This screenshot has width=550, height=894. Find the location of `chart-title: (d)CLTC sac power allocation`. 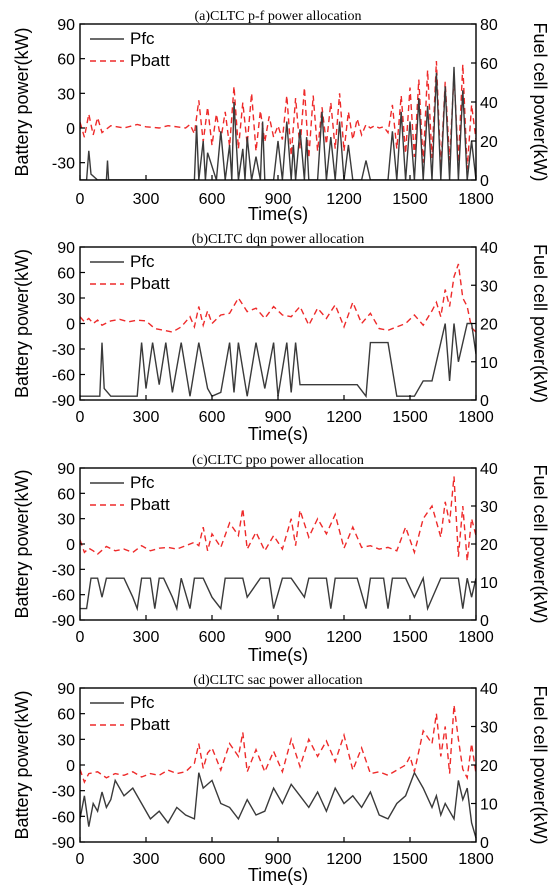

chart-title: (d)CLTC sac power allocation is located at coordinates (277, 680).